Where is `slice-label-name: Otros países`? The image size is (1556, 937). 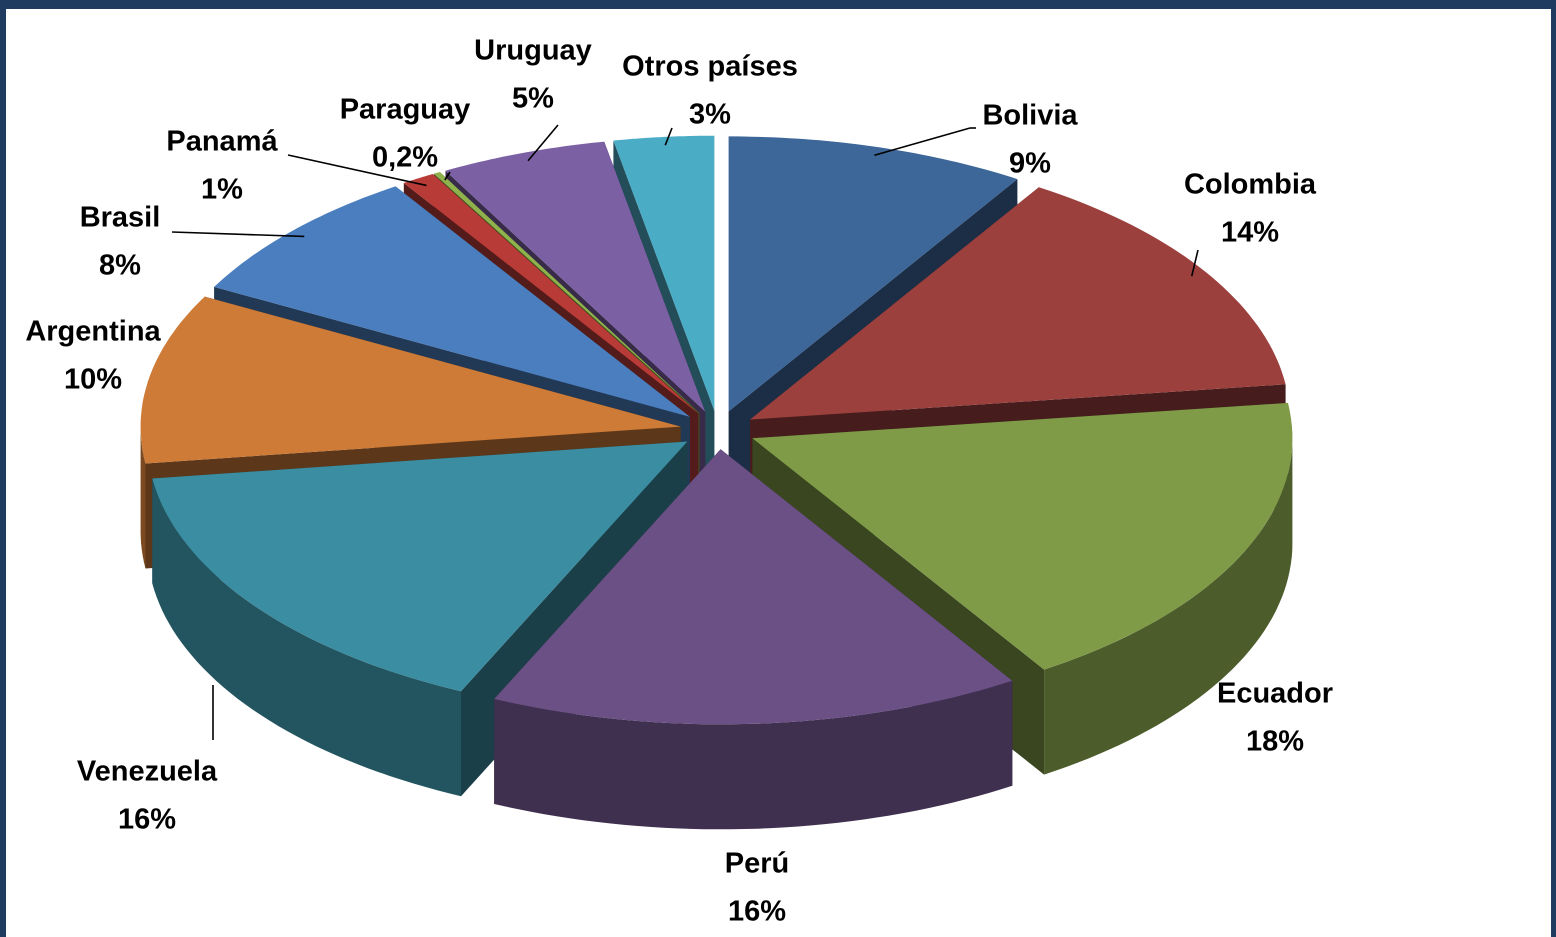 slice-label-name: Otros países is located at coordinates (710, 67).